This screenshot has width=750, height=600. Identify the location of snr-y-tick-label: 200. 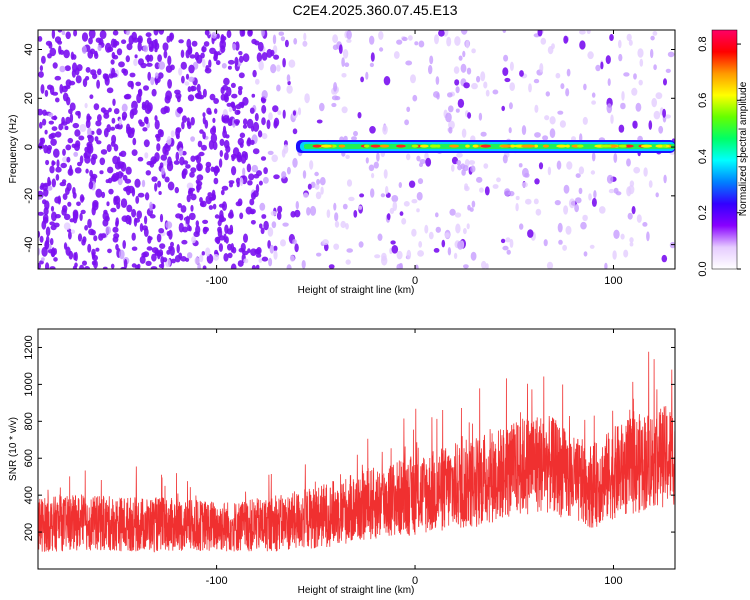
(29, 532).